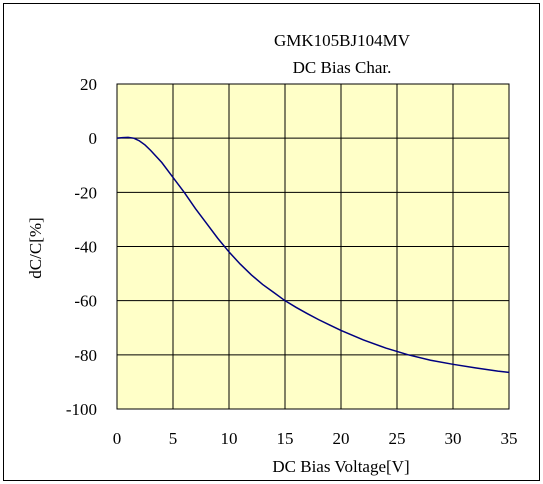 The image size is (543, 484). What do you see at coordinates (315, 438) in the screenshot?
I see `x-tick-labels: 0 5 10 15 20 25 30 35` at bounding box center [315, 438].